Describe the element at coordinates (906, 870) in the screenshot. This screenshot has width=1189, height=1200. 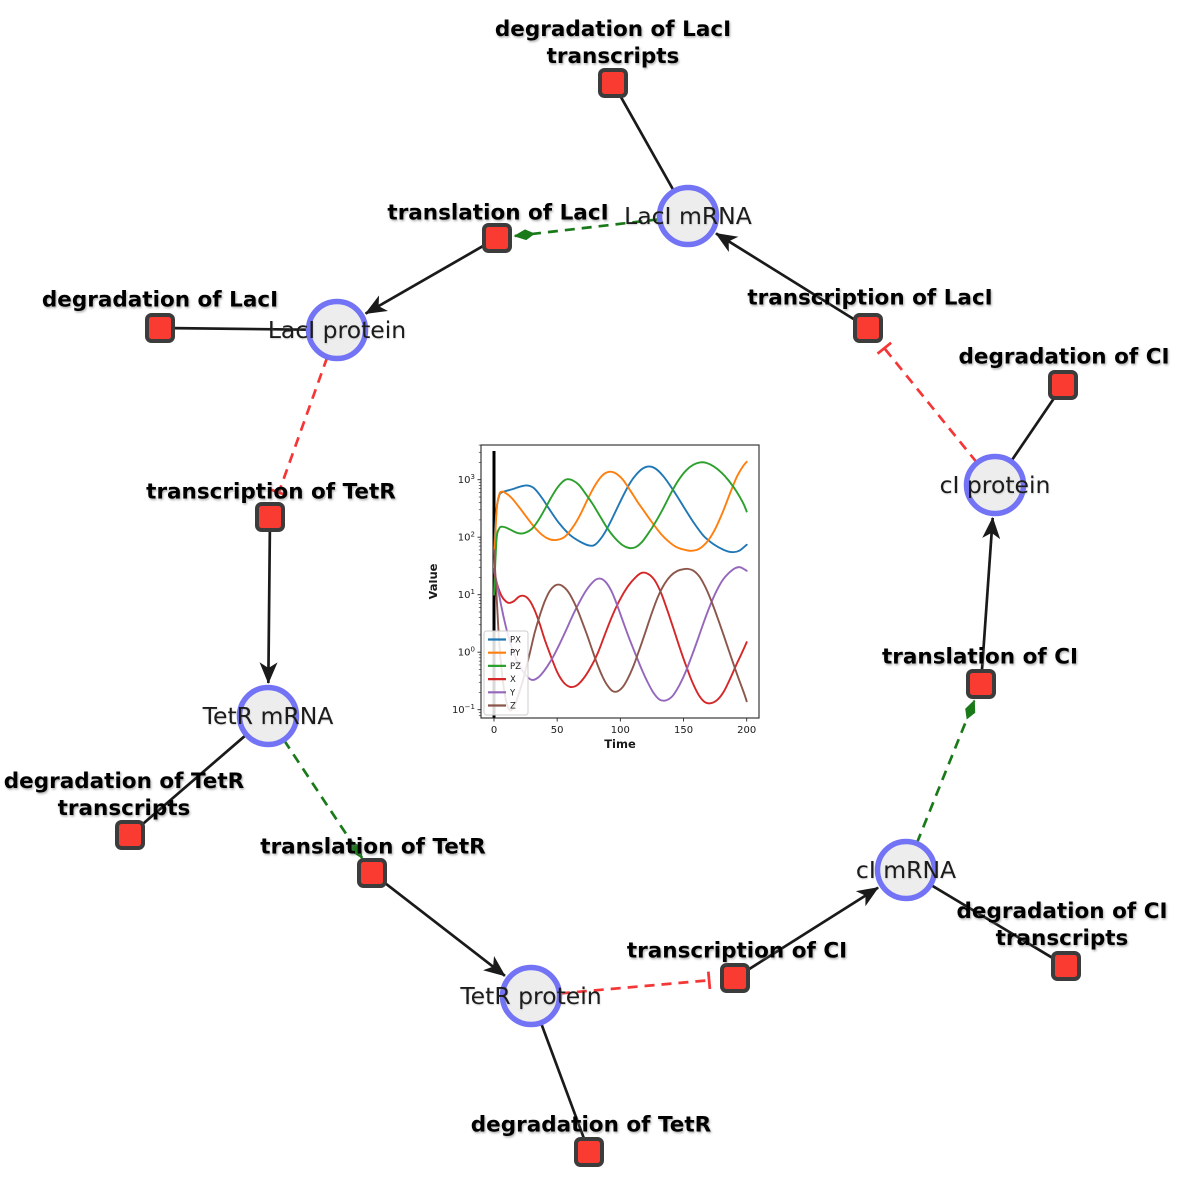
I see `species-node-m_ci` at that location.